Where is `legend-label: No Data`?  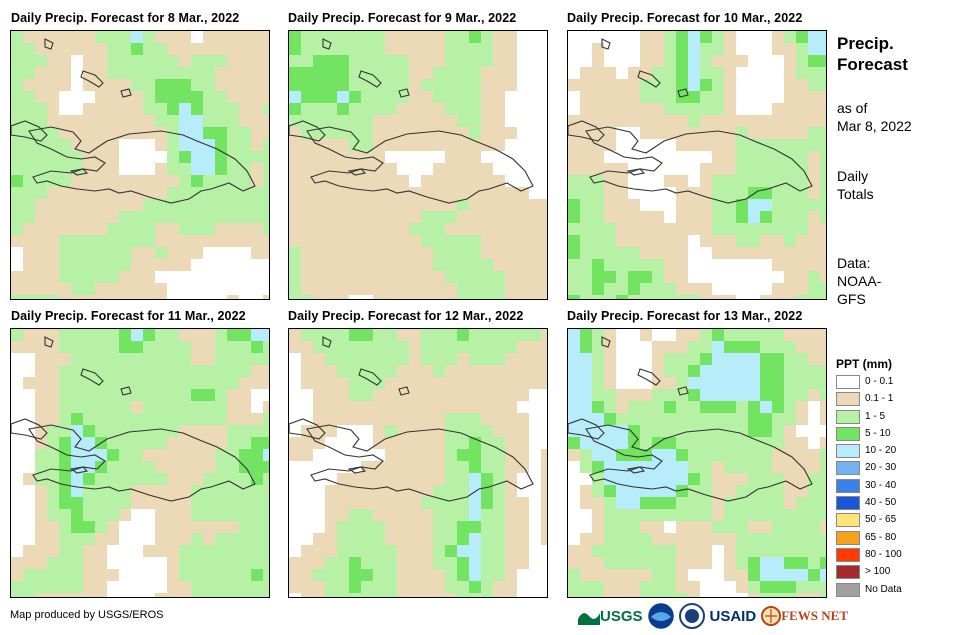 legend-label: No Data is located at coordinates (883, 589).